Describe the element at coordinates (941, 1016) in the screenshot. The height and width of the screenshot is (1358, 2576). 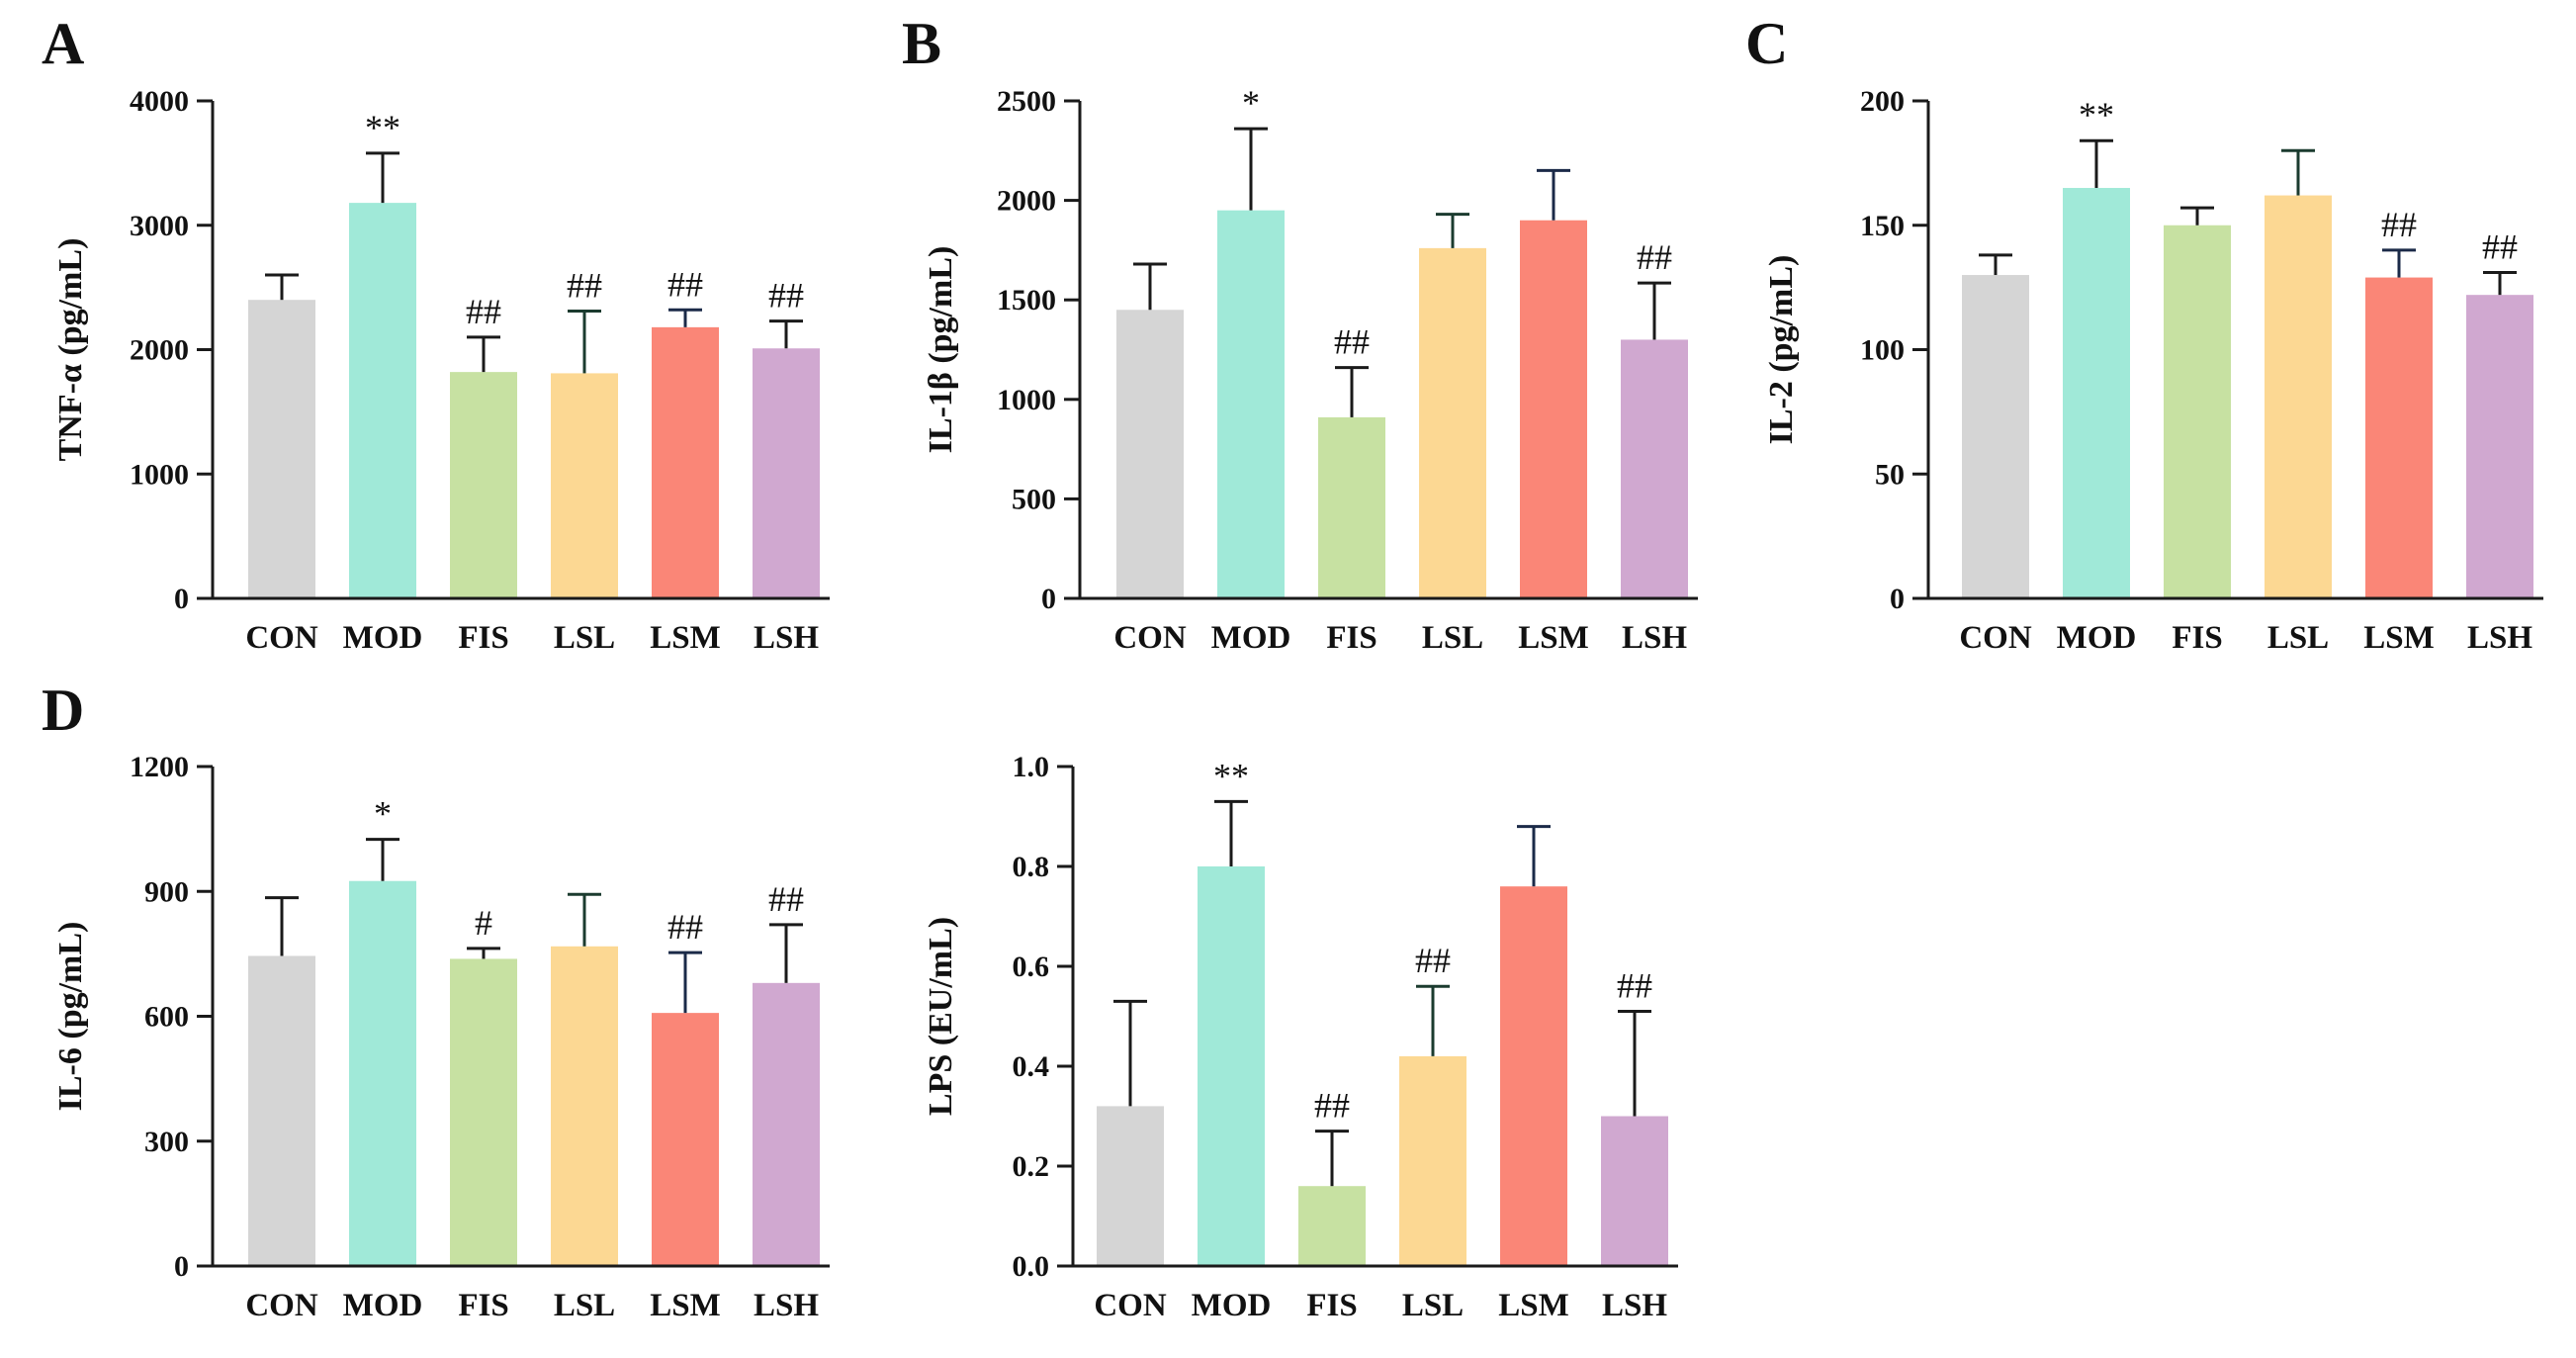
I see `y-axis-label: LPS (EU/mL)` at that location.